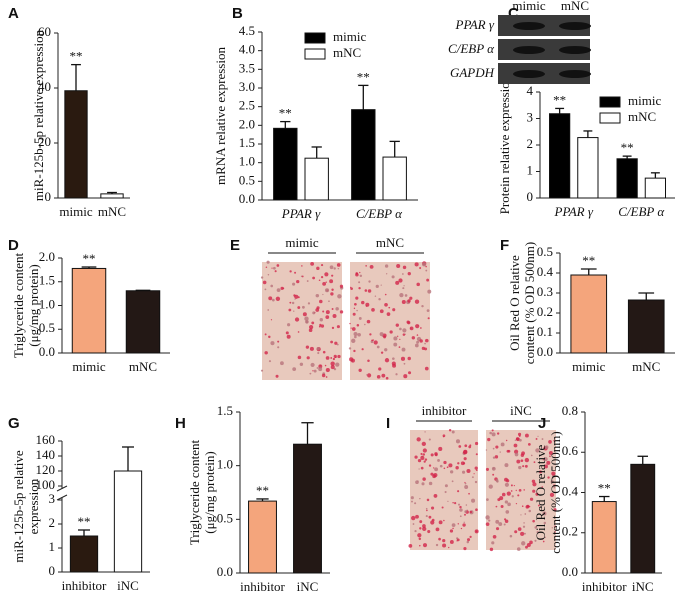  What do you see at coordinates (545, 331) in the screenshot?
I see `y-tick-label: 0.1` at bounding box center [545, 331].